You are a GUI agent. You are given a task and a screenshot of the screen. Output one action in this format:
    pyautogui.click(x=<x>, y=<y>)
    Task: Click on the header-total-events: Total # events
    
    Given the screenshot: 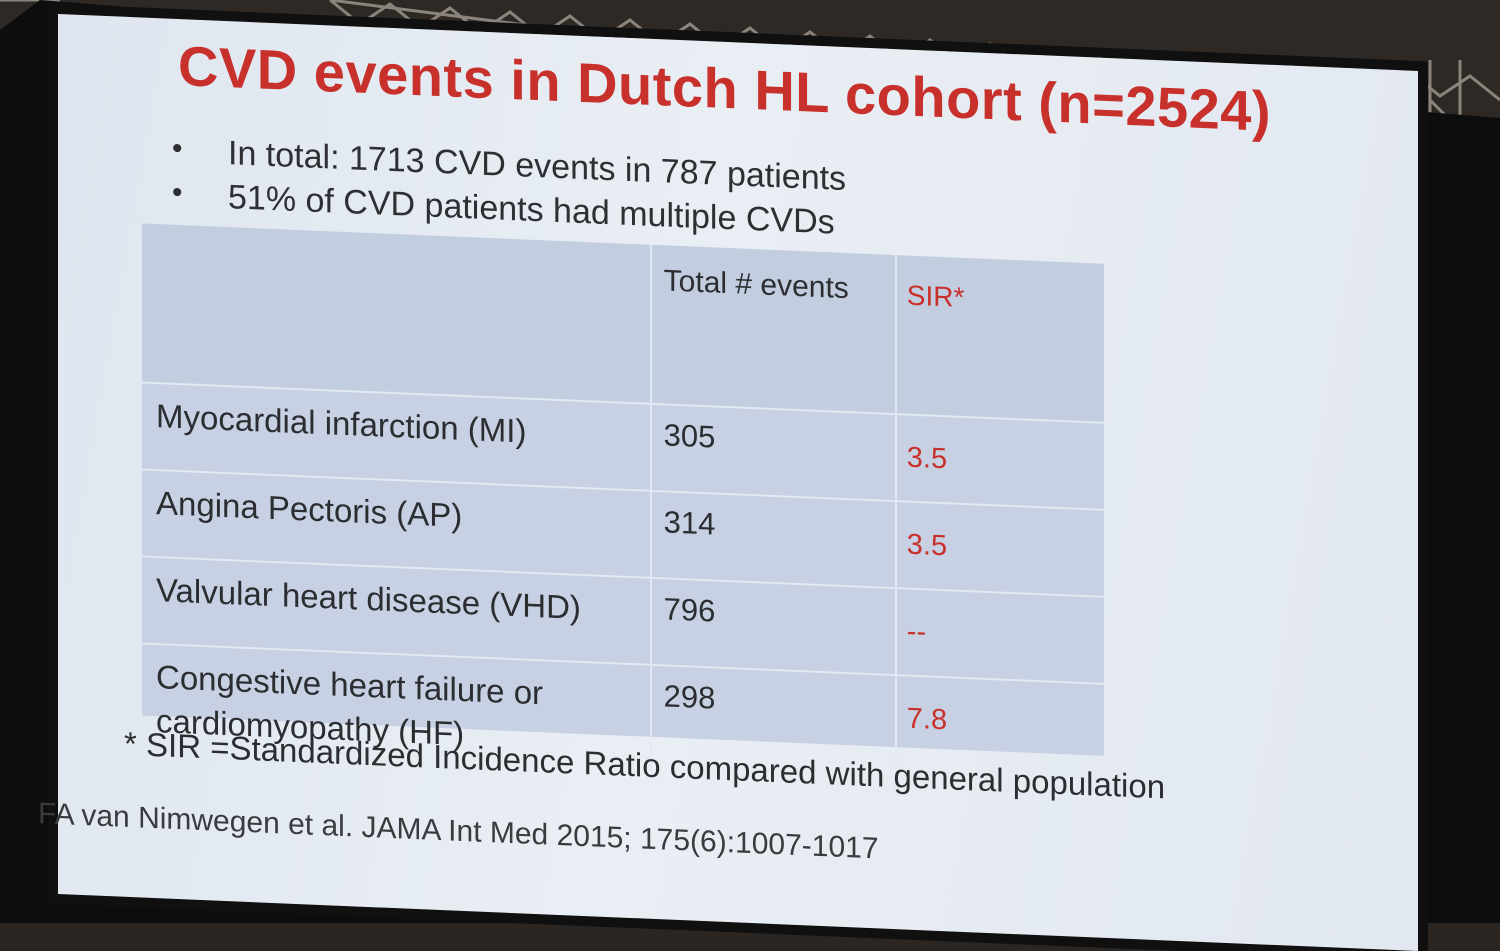 What is the action you would take?
    pyautogui.click(x=773, y=329)
    